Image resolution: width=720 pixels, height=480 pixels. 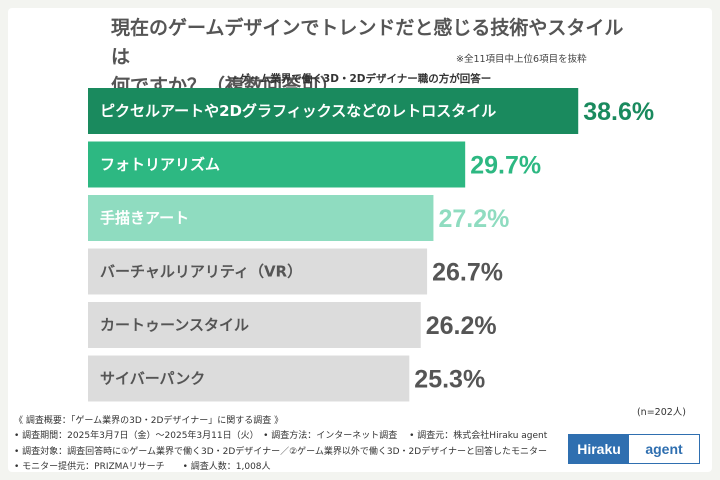 What do you see at coordinates (298, 111) in the screenshot?
I see `bar-category-label: ピクセルアートや2Dグラフィックスなどのレトロスタイル` at bounding box center [298, 111].